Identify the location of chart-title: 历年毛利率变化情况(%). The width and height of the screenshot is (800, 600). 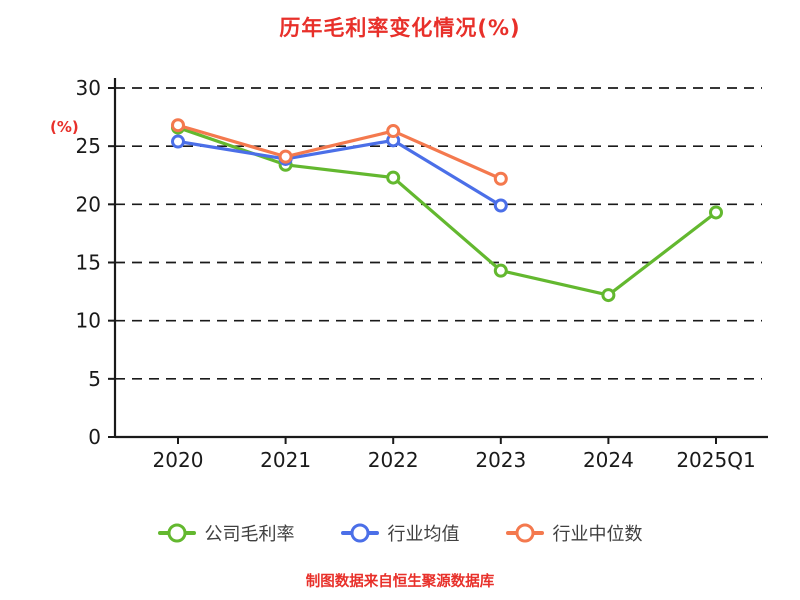
(400, 28).